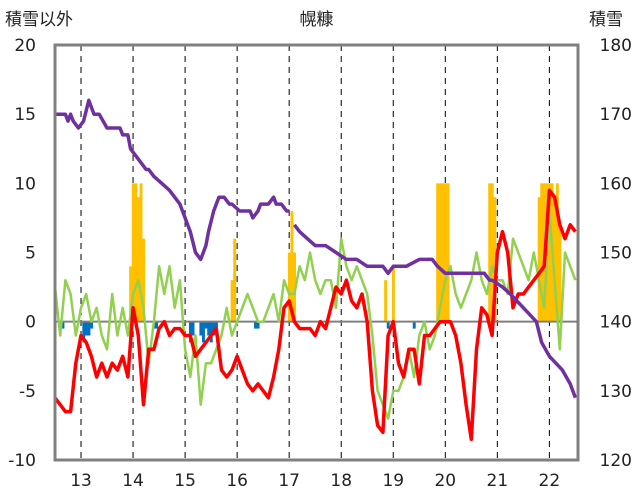 This screenshot has height=501, width=636. What do you see at coordinates (317, 19) in the screenshot?
I see `chart-title: 幌糠` at bounding box center [317, 19].